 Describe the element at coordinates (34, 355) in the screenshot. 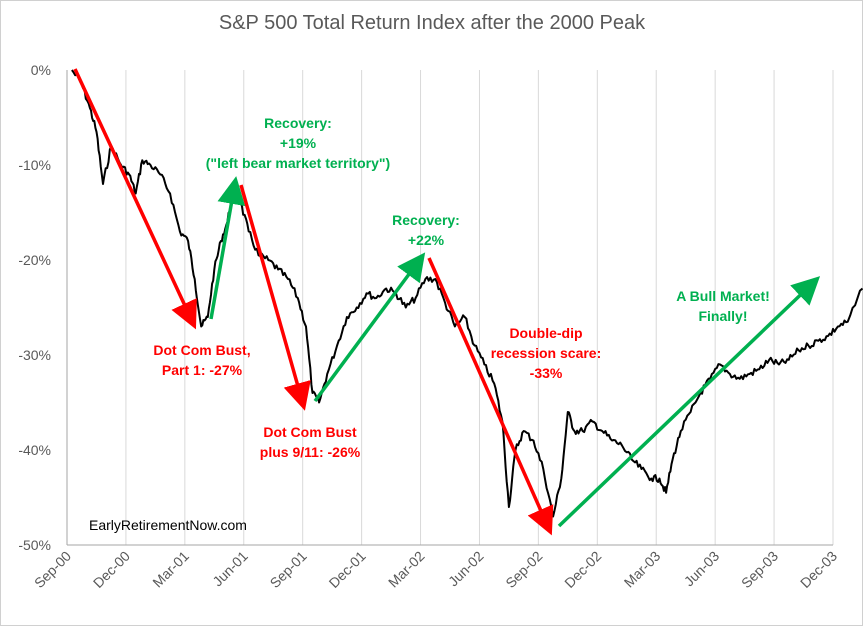

I see `y-tick-label: -30%` at that location.